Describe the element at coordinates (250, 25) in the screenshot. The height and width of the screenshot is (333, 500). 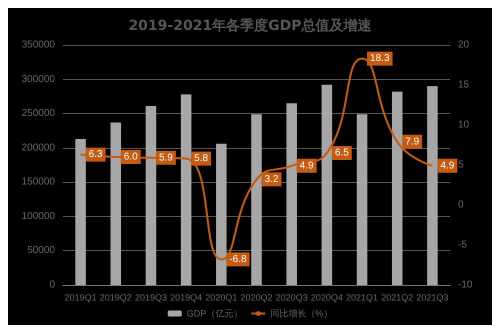
I see `chart-title: 2019-2021年各季度GDP总值及增速` at that location.